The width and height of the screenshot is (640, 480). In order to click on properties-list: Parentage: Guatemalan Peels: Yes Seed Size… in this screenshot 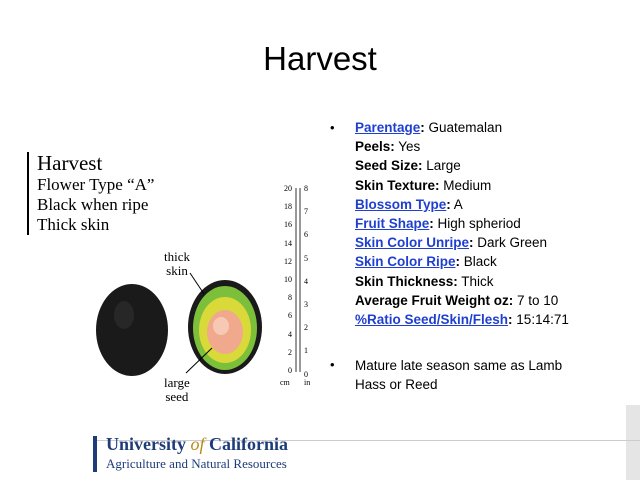, I will do `click(462, 223)`.